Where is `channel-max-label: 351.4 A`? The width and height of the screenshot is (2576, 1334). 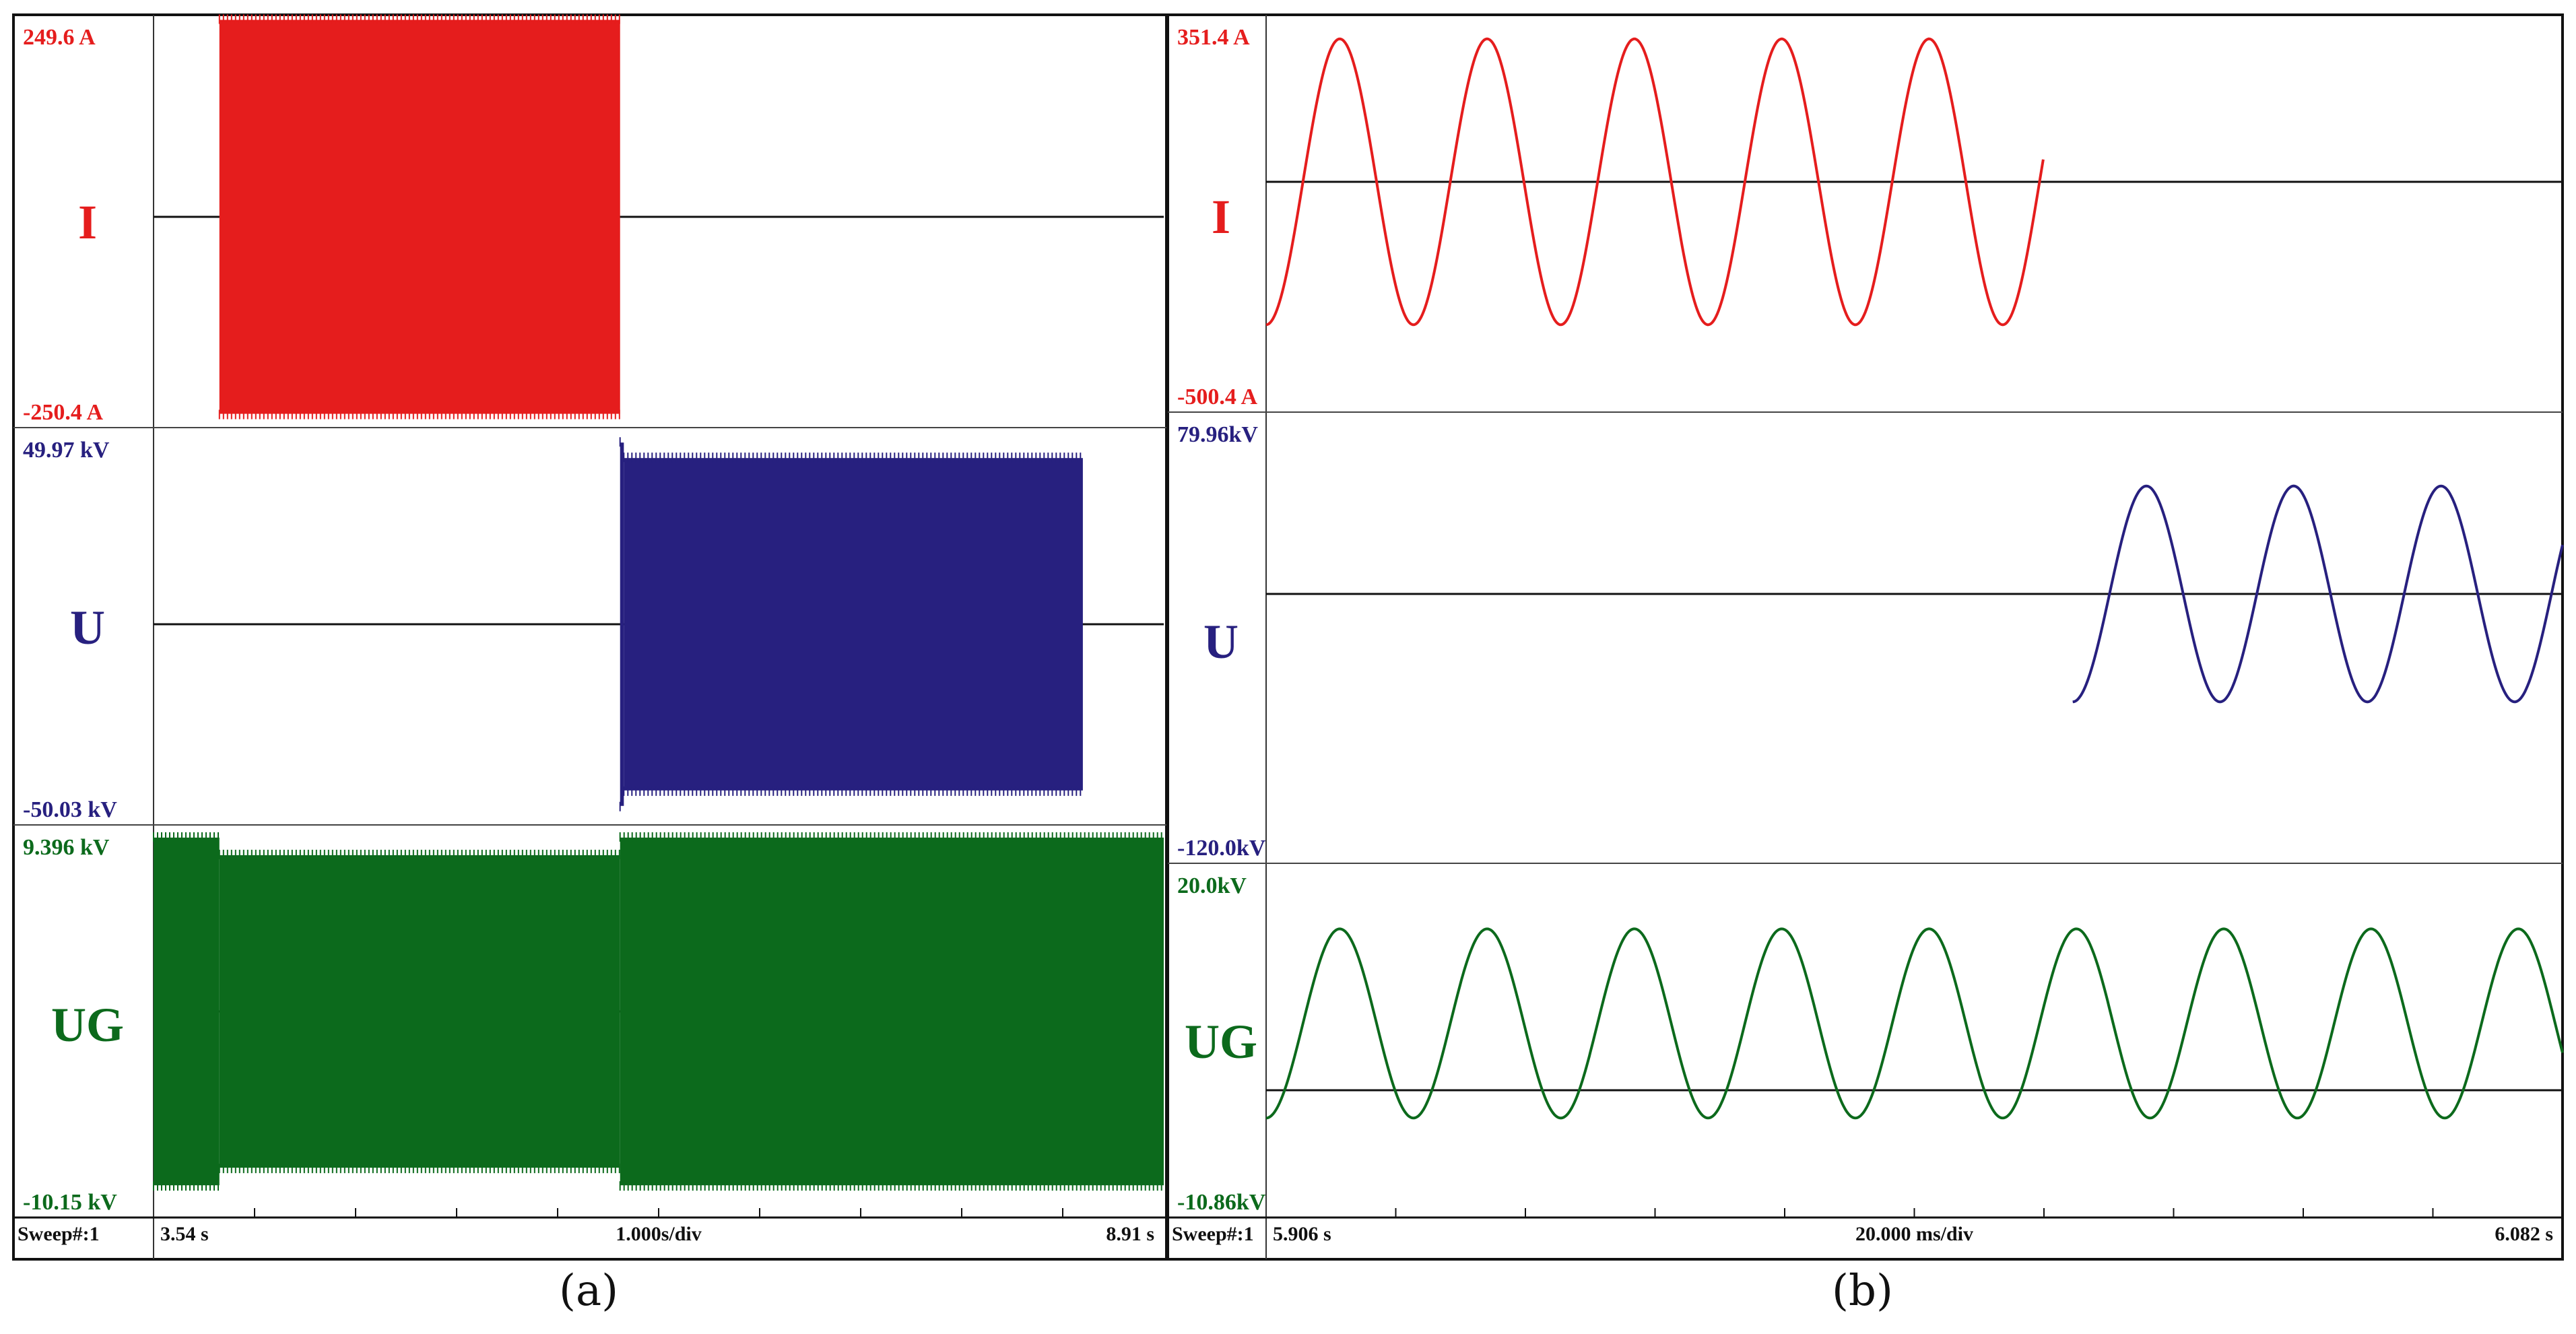 channel-max-label: 351.4 A is located at coordinates (1213, 37).